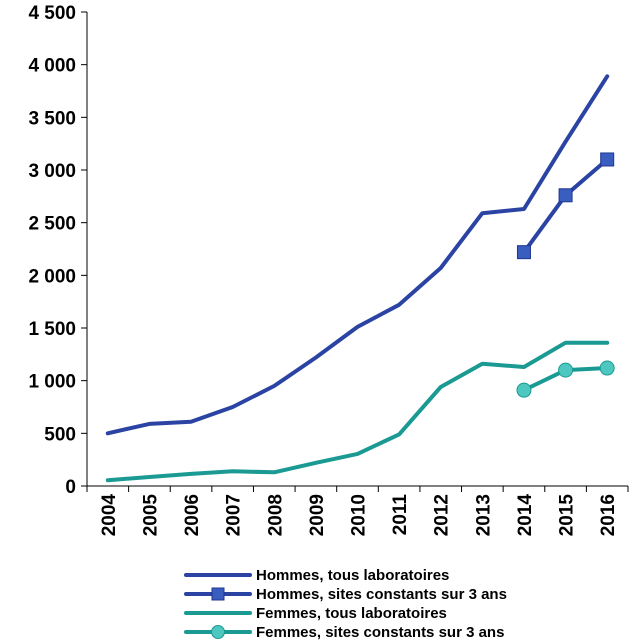 The height and width of the screenshot is (642, 639). I want to click on x-tick-label: 2010, so click(359, 515).